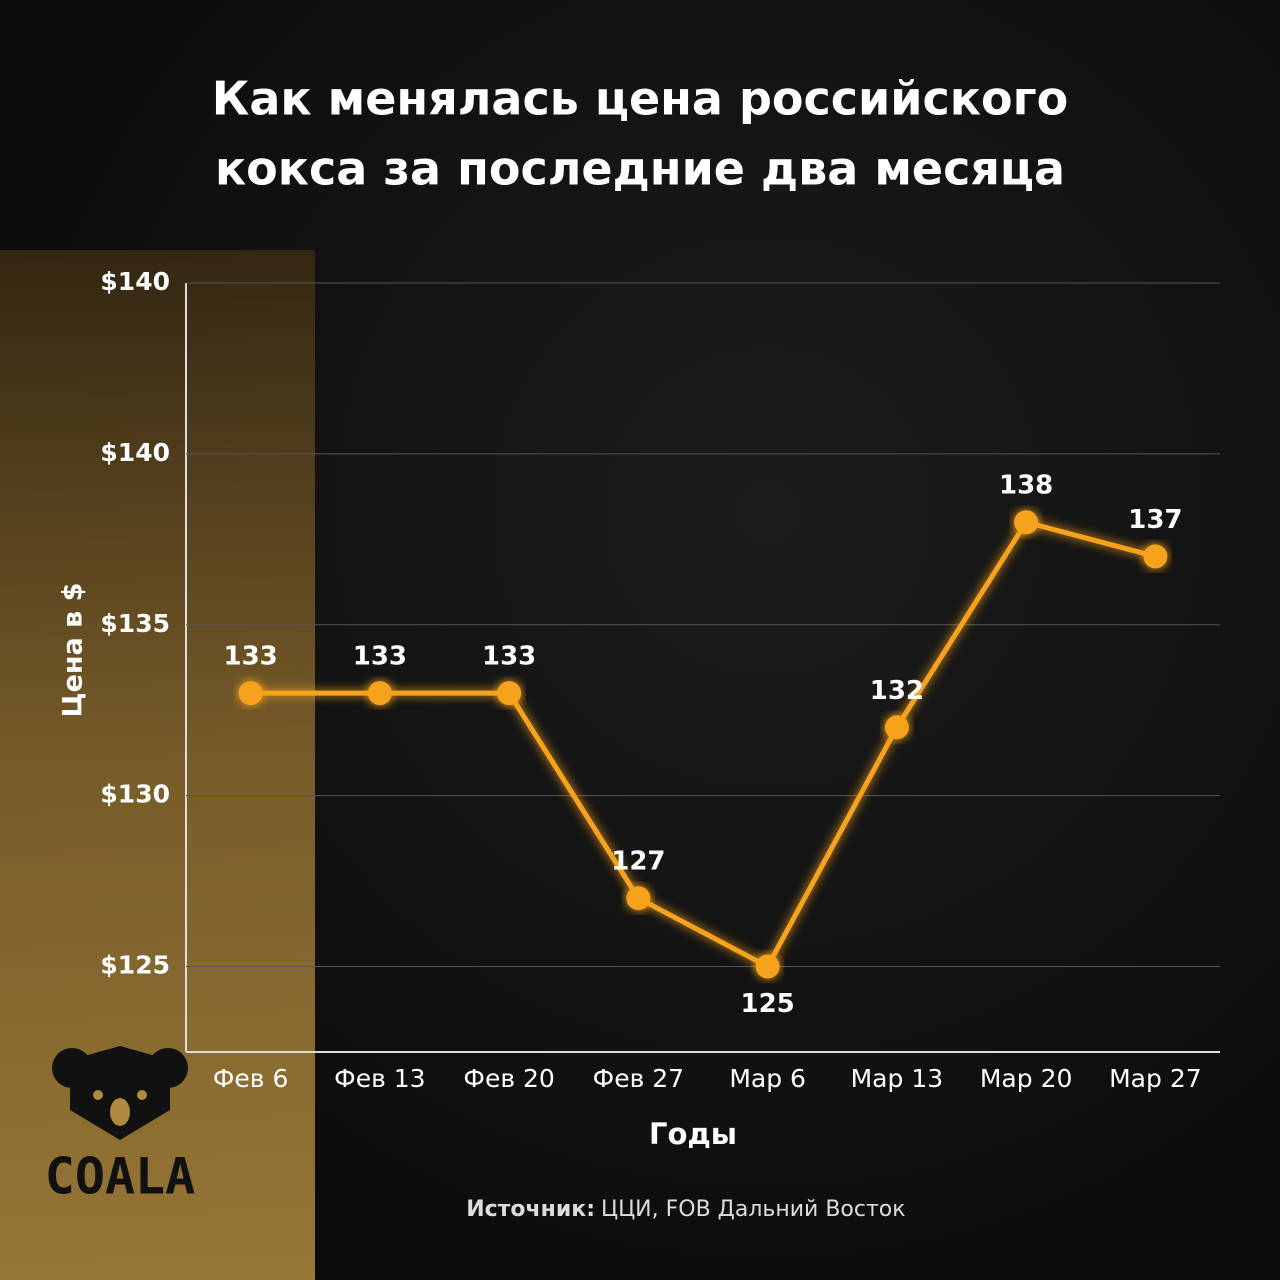 The height and width of the screenshot is (1280, 1280). Describe the element at coordinates (640, 99) in the screenshot. I see `chart-title: Как менялась цена российского` at that location.